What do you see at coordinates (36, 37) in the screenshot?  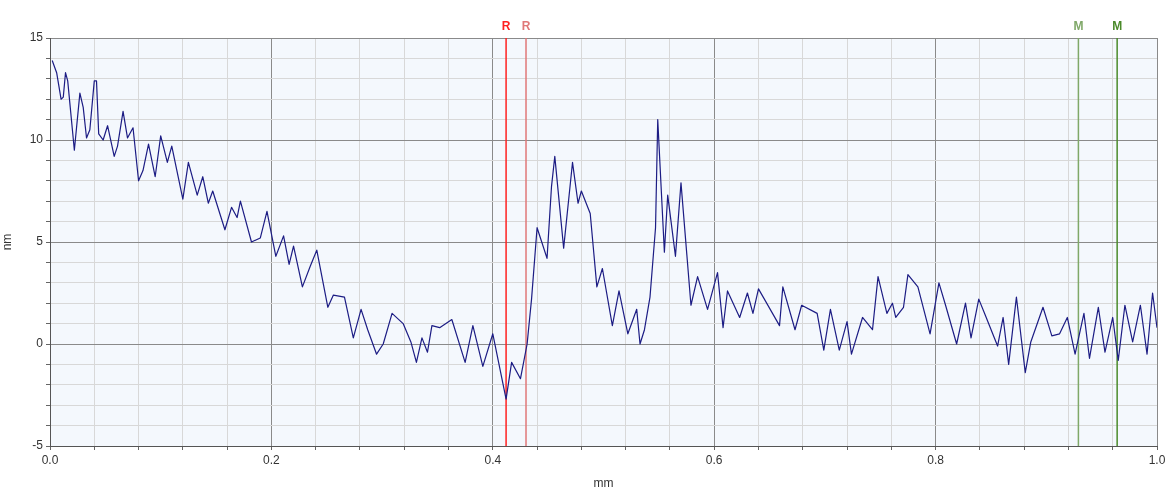 I see `y-tick-label: 15` at bounding box center [36, 37].